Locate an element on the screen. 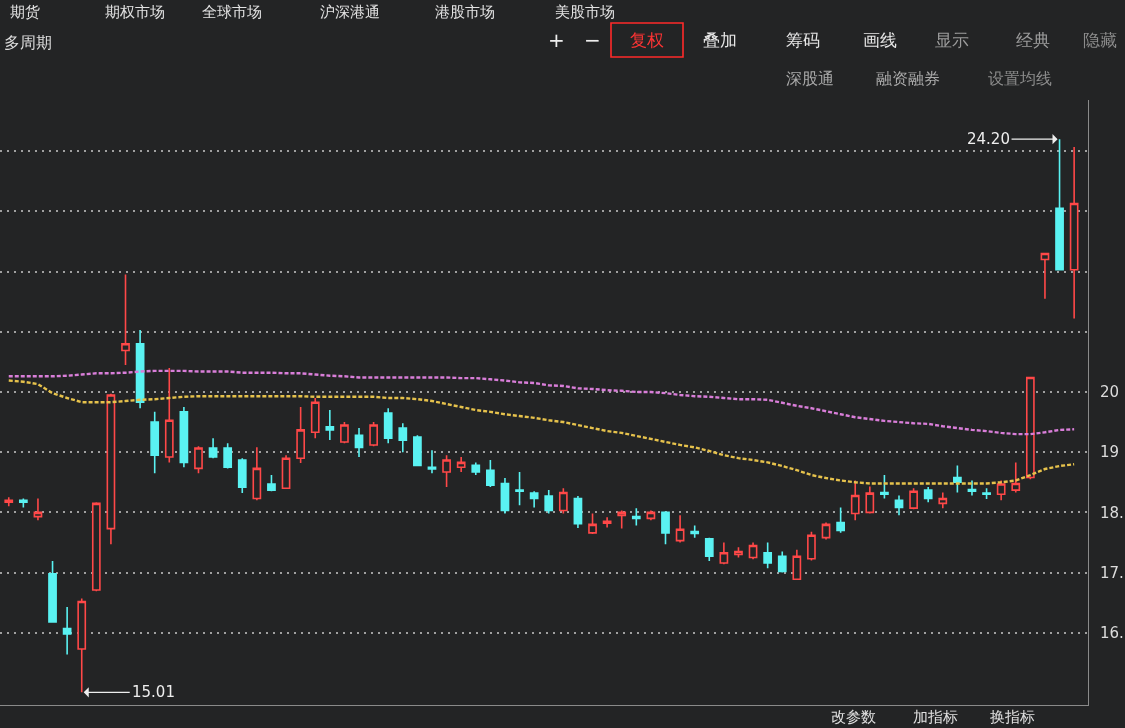 Image resolution: width=1125 pixels, height=728 pixels. y-tick-label: 20 is located at coordinates (1110, 392).